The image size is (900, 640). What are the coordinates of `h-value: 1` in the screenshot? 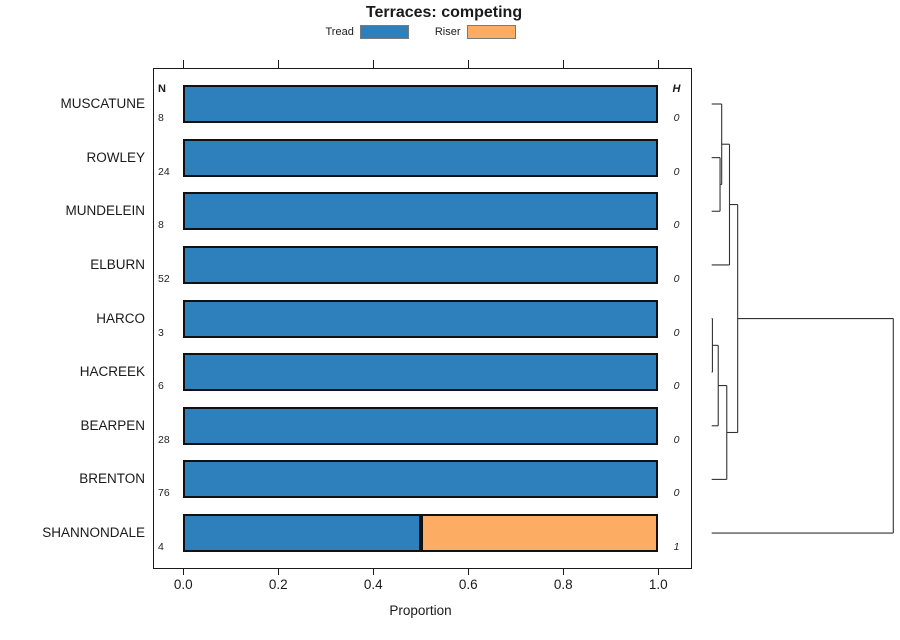 It's located at (676, 547).